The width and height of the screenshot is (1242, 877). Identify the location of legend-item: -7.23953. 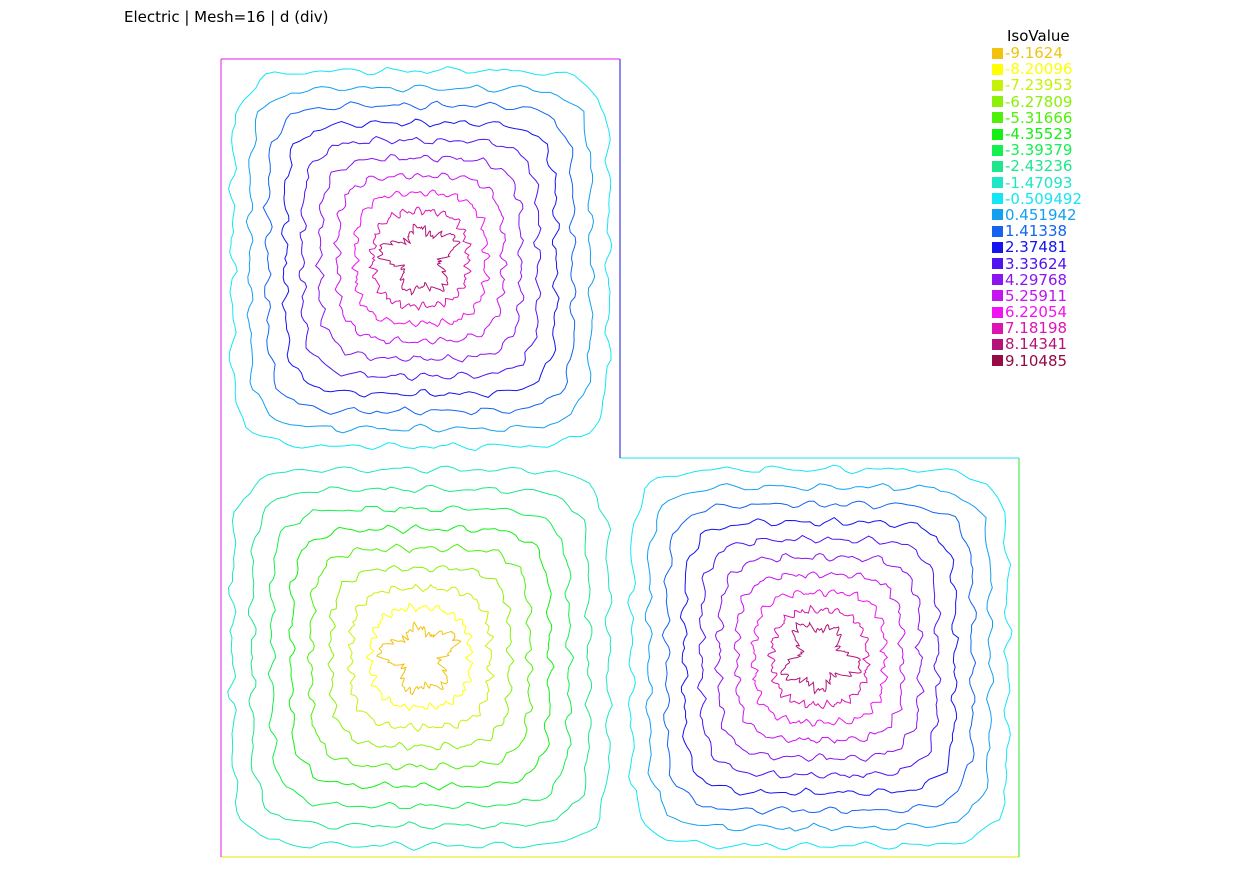
(1037, 85).